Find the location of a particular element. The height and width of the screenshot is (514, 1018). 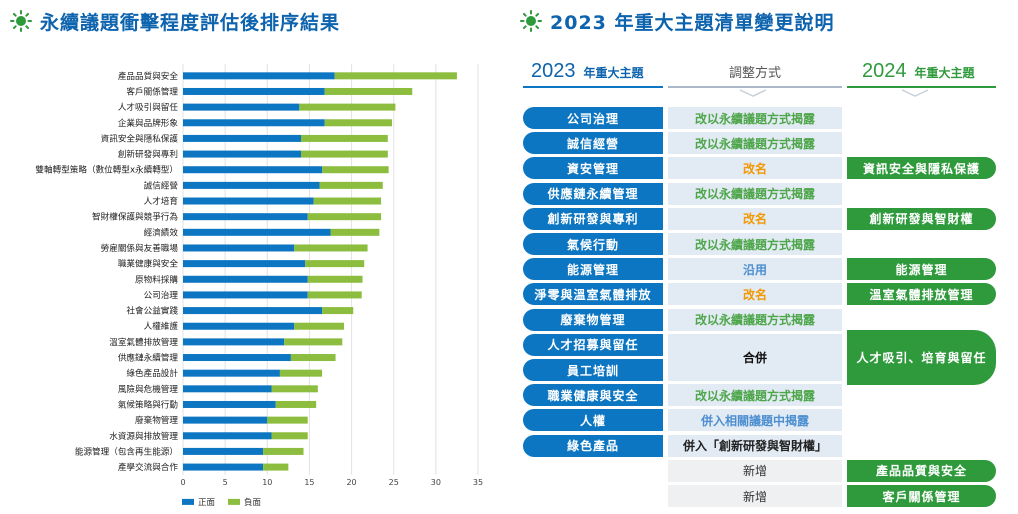

topic-2023: 員工培訓 is located at coordinates (593, 370).